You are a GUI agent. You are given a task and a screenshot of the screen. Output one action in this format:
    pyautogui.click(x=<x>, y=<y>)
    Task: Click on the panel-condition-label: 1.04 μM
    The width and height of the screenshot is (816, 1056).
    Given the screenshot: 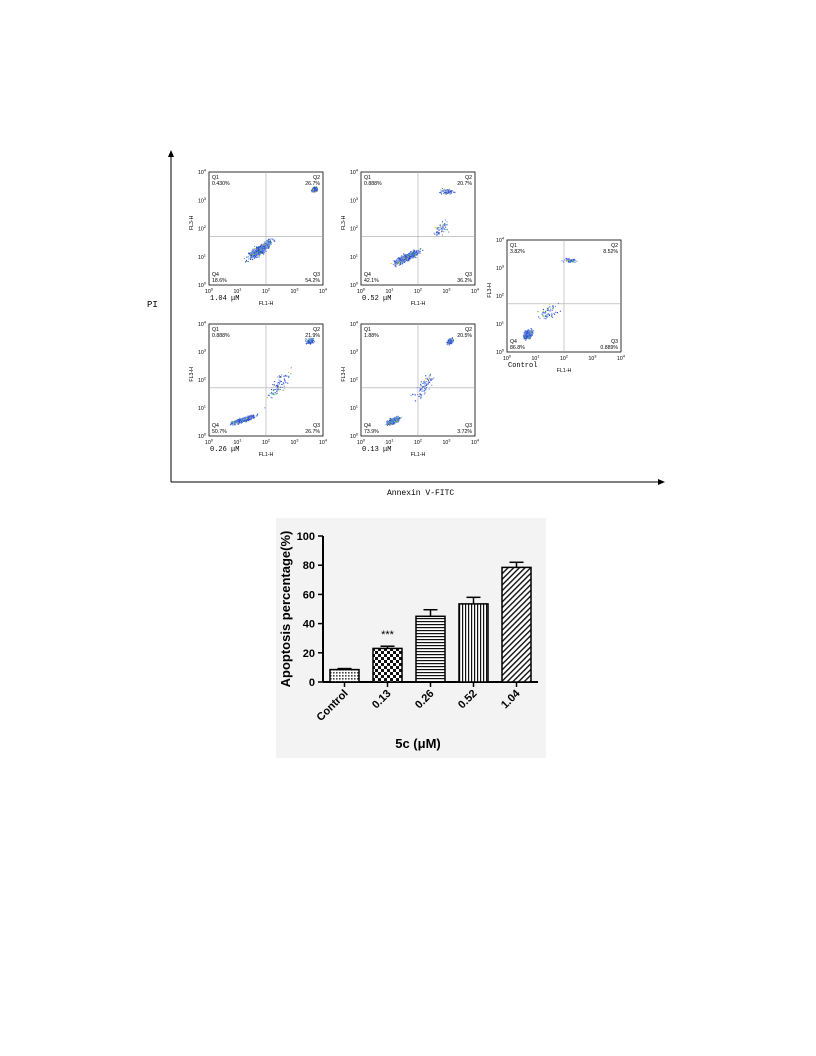 What is the action you would take?
    pyautogui.click(x=224, y=299)
    